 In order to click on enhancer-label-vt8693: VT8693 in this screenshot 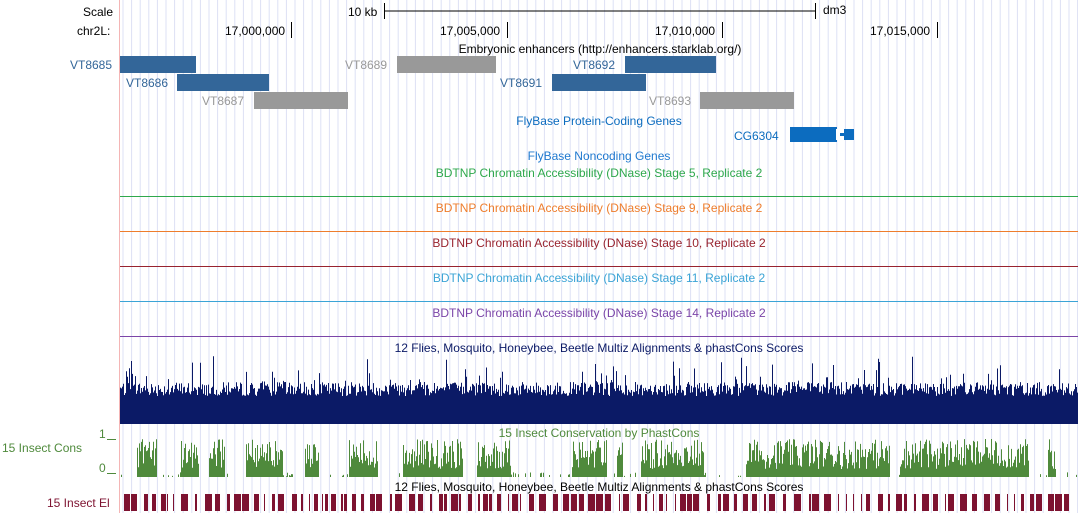, I will do `click(670, 101)`.